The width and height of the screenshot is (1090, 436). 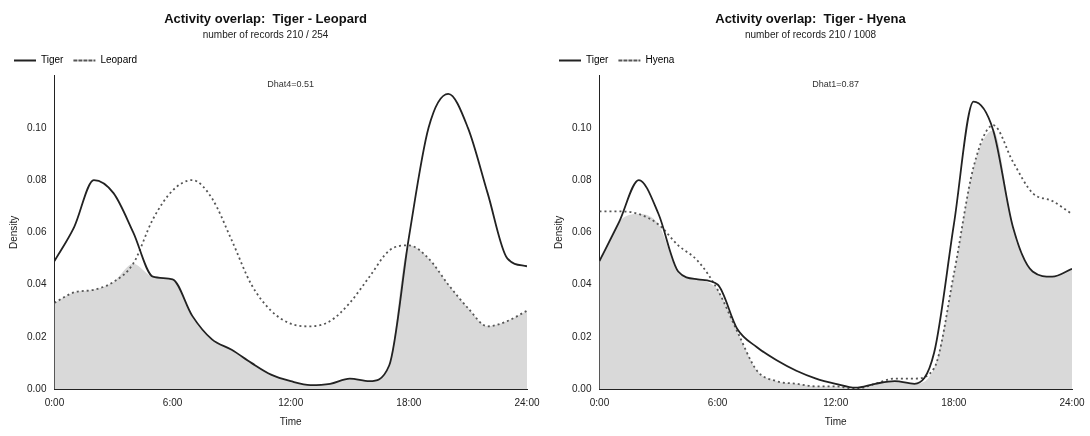 I want to click on chart-title: Activity overlap: Tiger - Hyena, so click(x=811, y=19).